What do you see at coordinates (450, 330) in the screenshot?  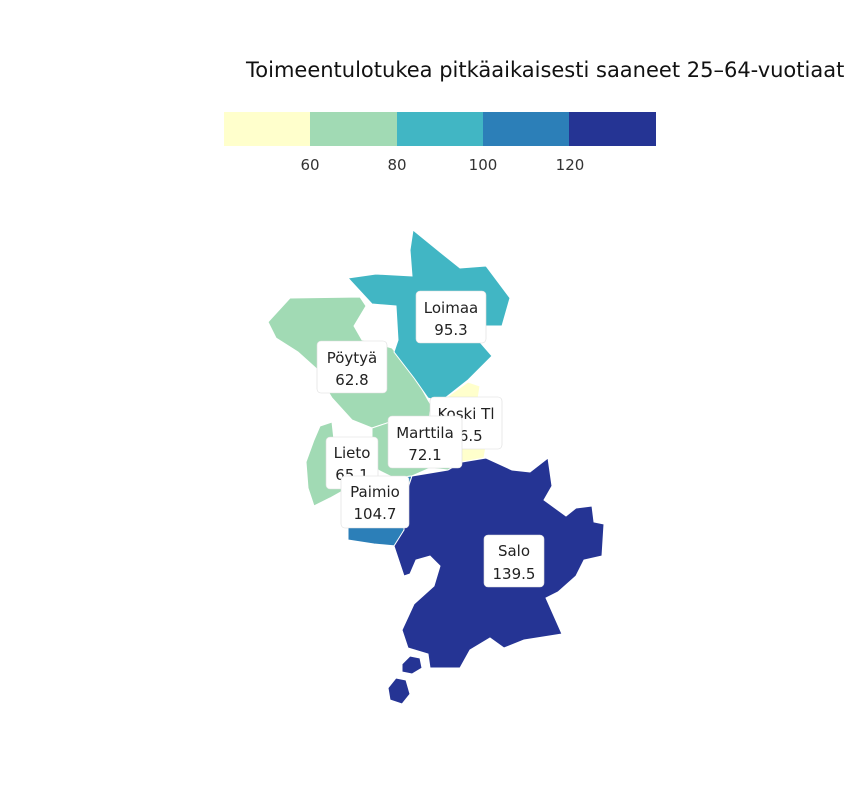 I see `region-value: 95.3` at bounding box center [450, 330].